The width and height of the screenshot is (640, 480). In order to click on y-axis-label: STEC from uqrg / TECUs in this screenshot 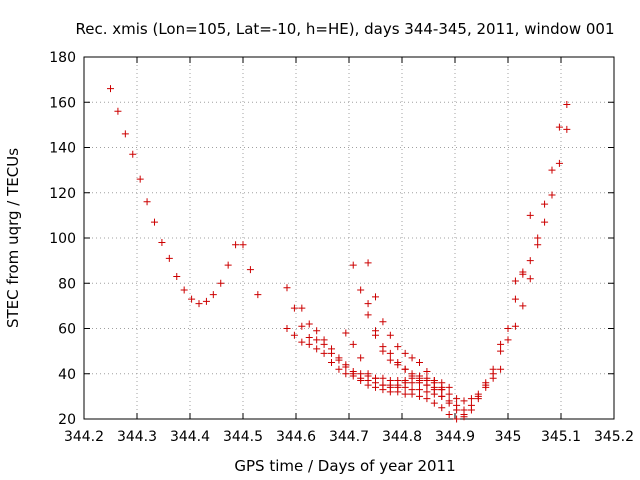, I will do `click(13, 238)`.